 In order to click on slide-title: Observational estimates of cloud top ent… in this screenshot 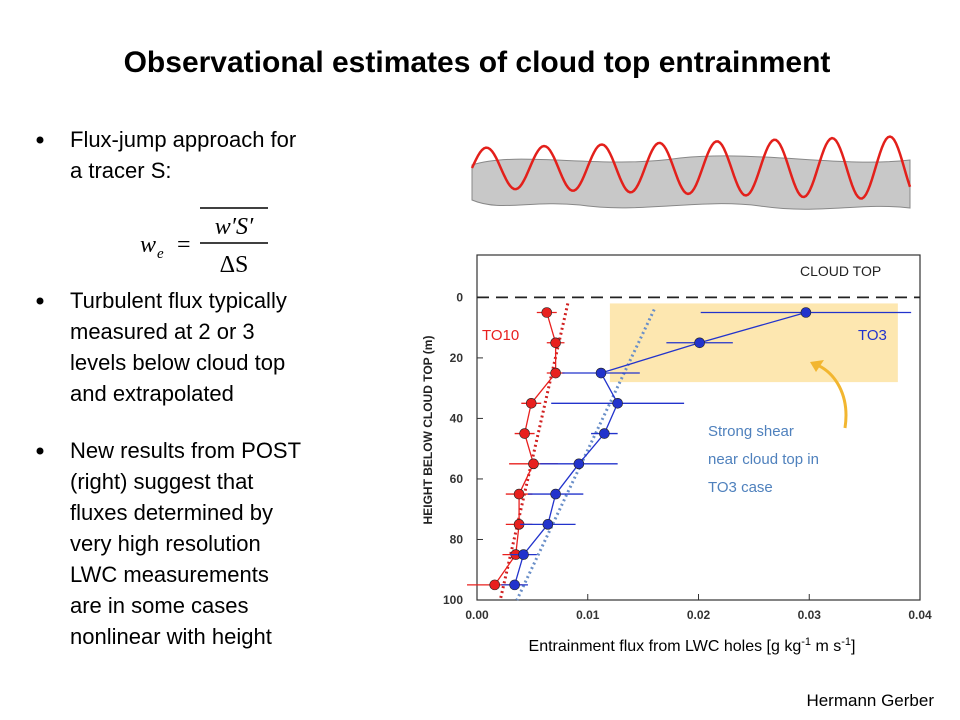, I will do `click(477, 62)`.